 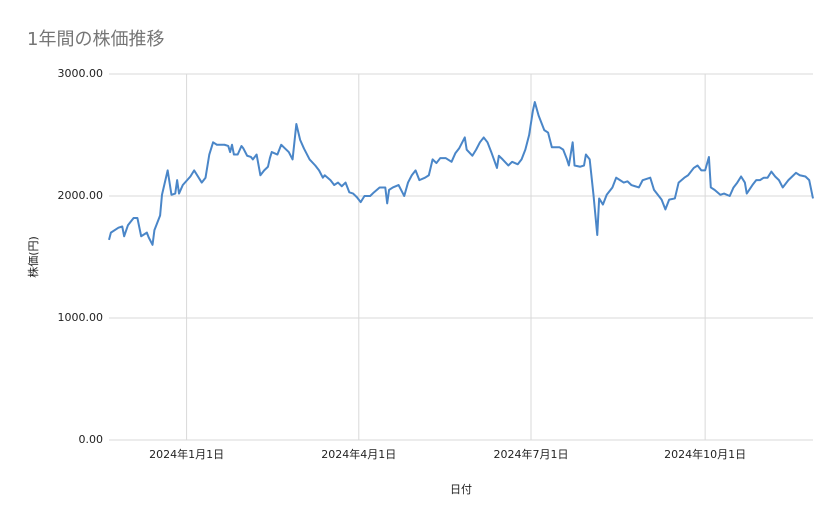 What do you see at coordinates (33, 257) in the screenshot?
I see `y-axis-label: 株価(円)` at bounding box center [33, 257].